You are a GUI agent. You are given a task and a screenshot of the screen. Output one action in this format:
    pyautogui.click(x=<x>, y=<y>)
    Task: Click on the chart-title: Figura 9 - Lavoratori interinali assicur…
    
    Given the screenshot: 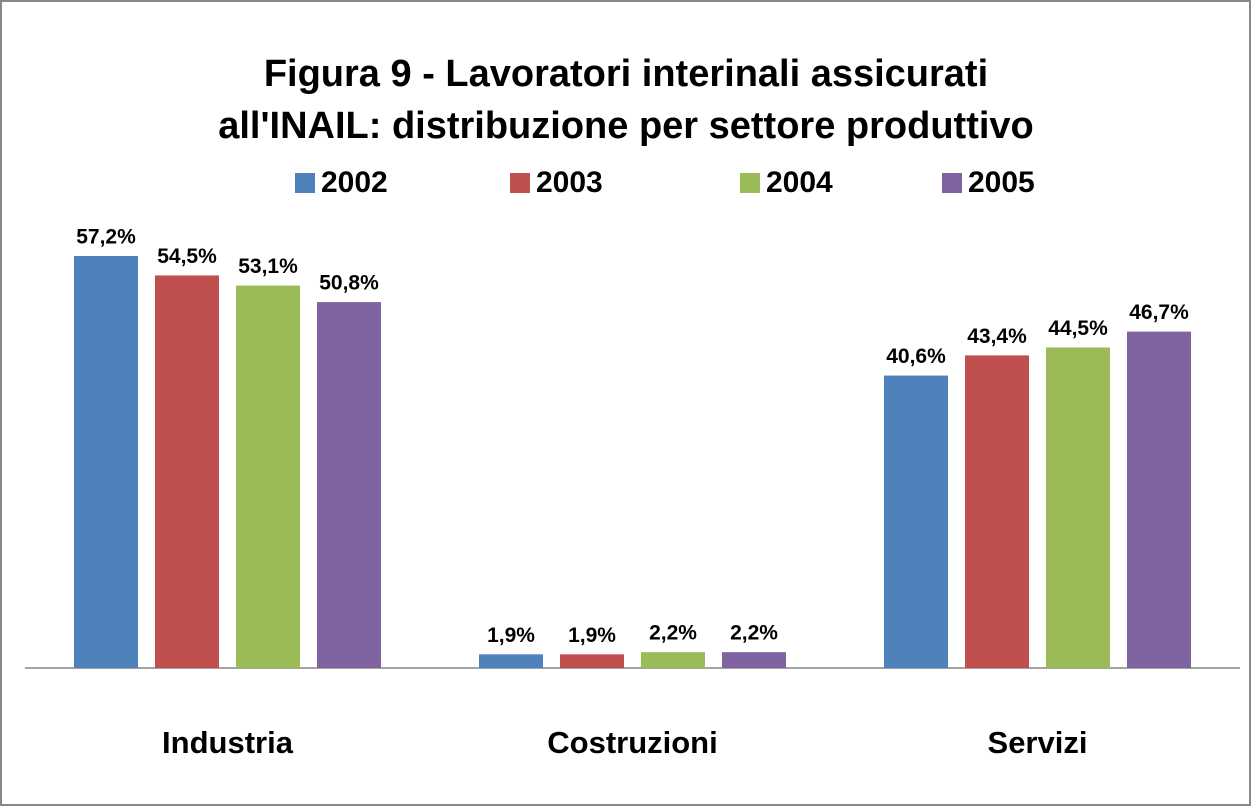 What is the action you would take?
    pyautogui.click(x=626, y=74)
    